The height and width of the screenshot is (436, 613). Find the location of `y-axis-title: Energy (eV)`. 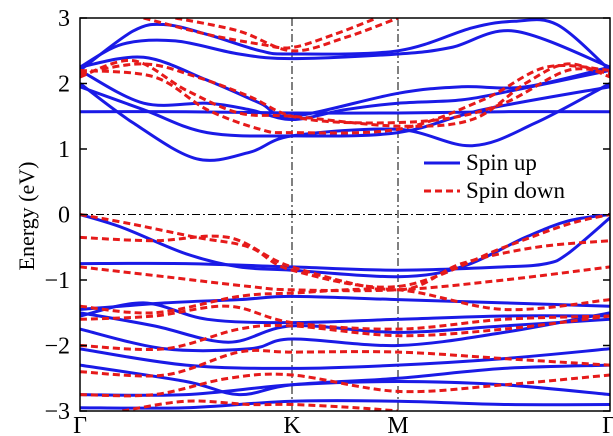

y-axis-title: Energy (eV) is located at coordinates (26, 216).